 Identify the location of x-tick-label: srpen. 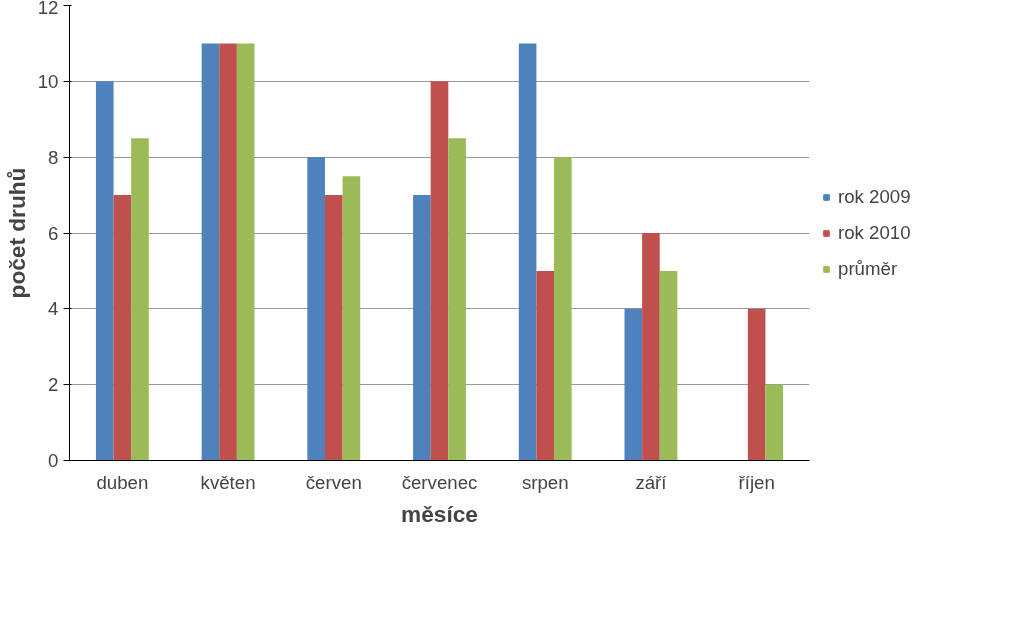
(545, 482).